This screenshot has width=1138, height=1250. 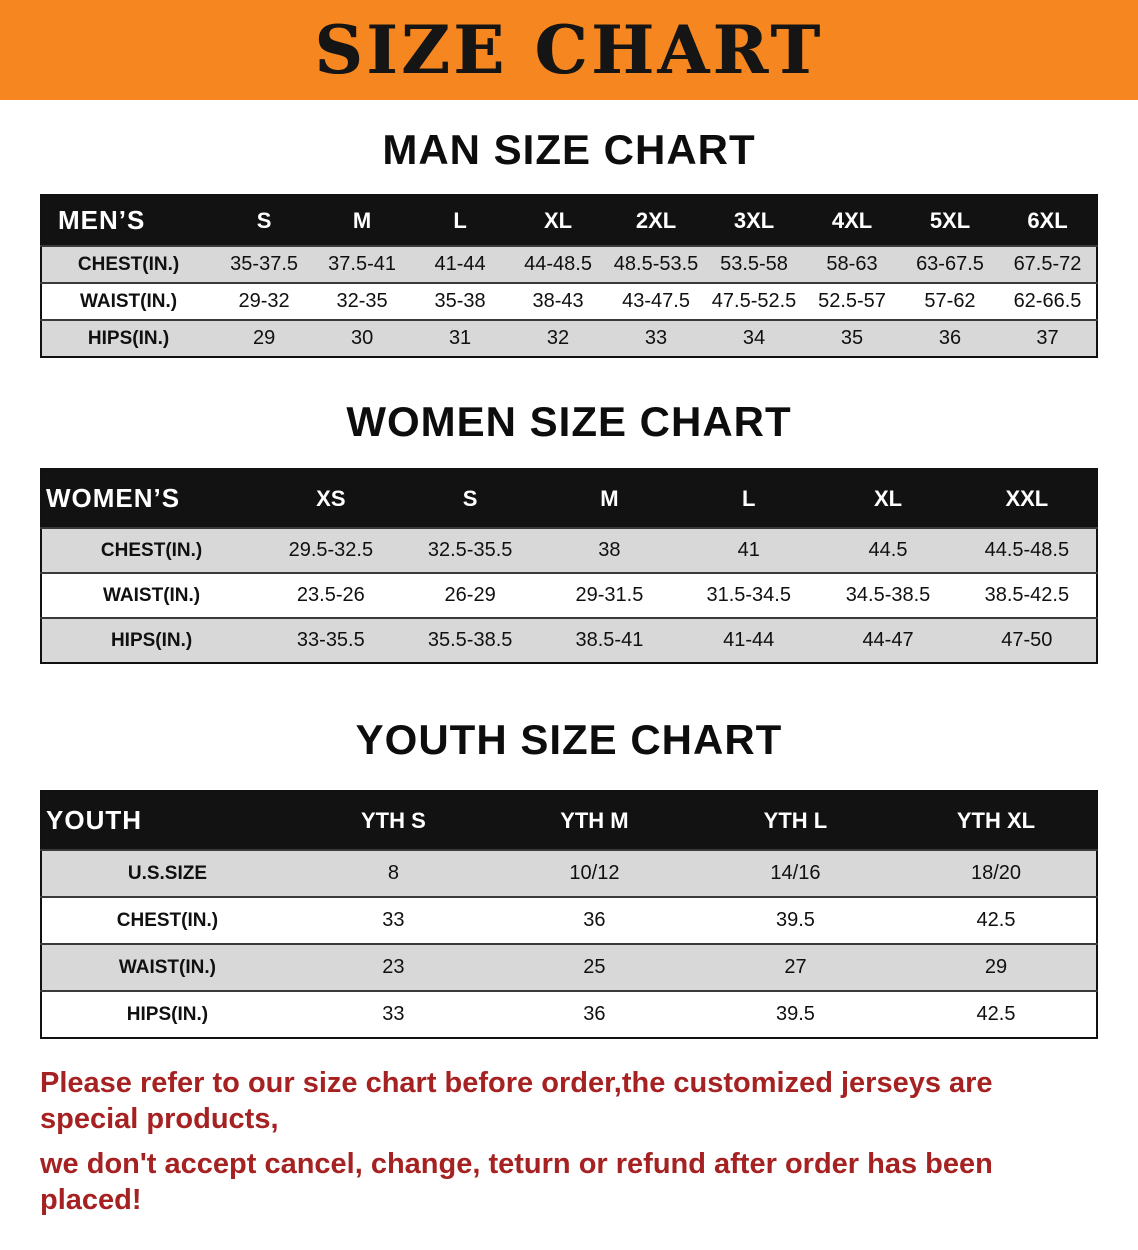 What do you see at coordinates (594, 967) in the screenshot?
I see `table-cell: 25` at bounding box center [594, 967].